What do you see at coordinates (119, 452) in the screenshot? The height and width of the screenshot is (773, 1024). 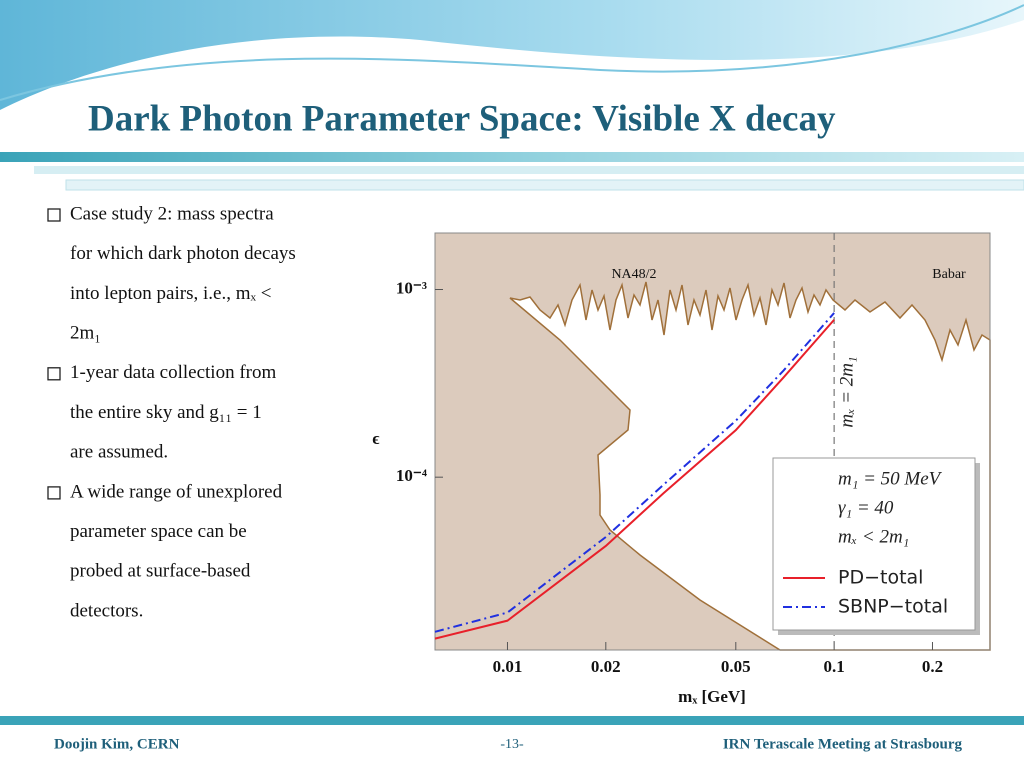 I see `bullet-text: are assumed.` at bounding box center [119, 452].